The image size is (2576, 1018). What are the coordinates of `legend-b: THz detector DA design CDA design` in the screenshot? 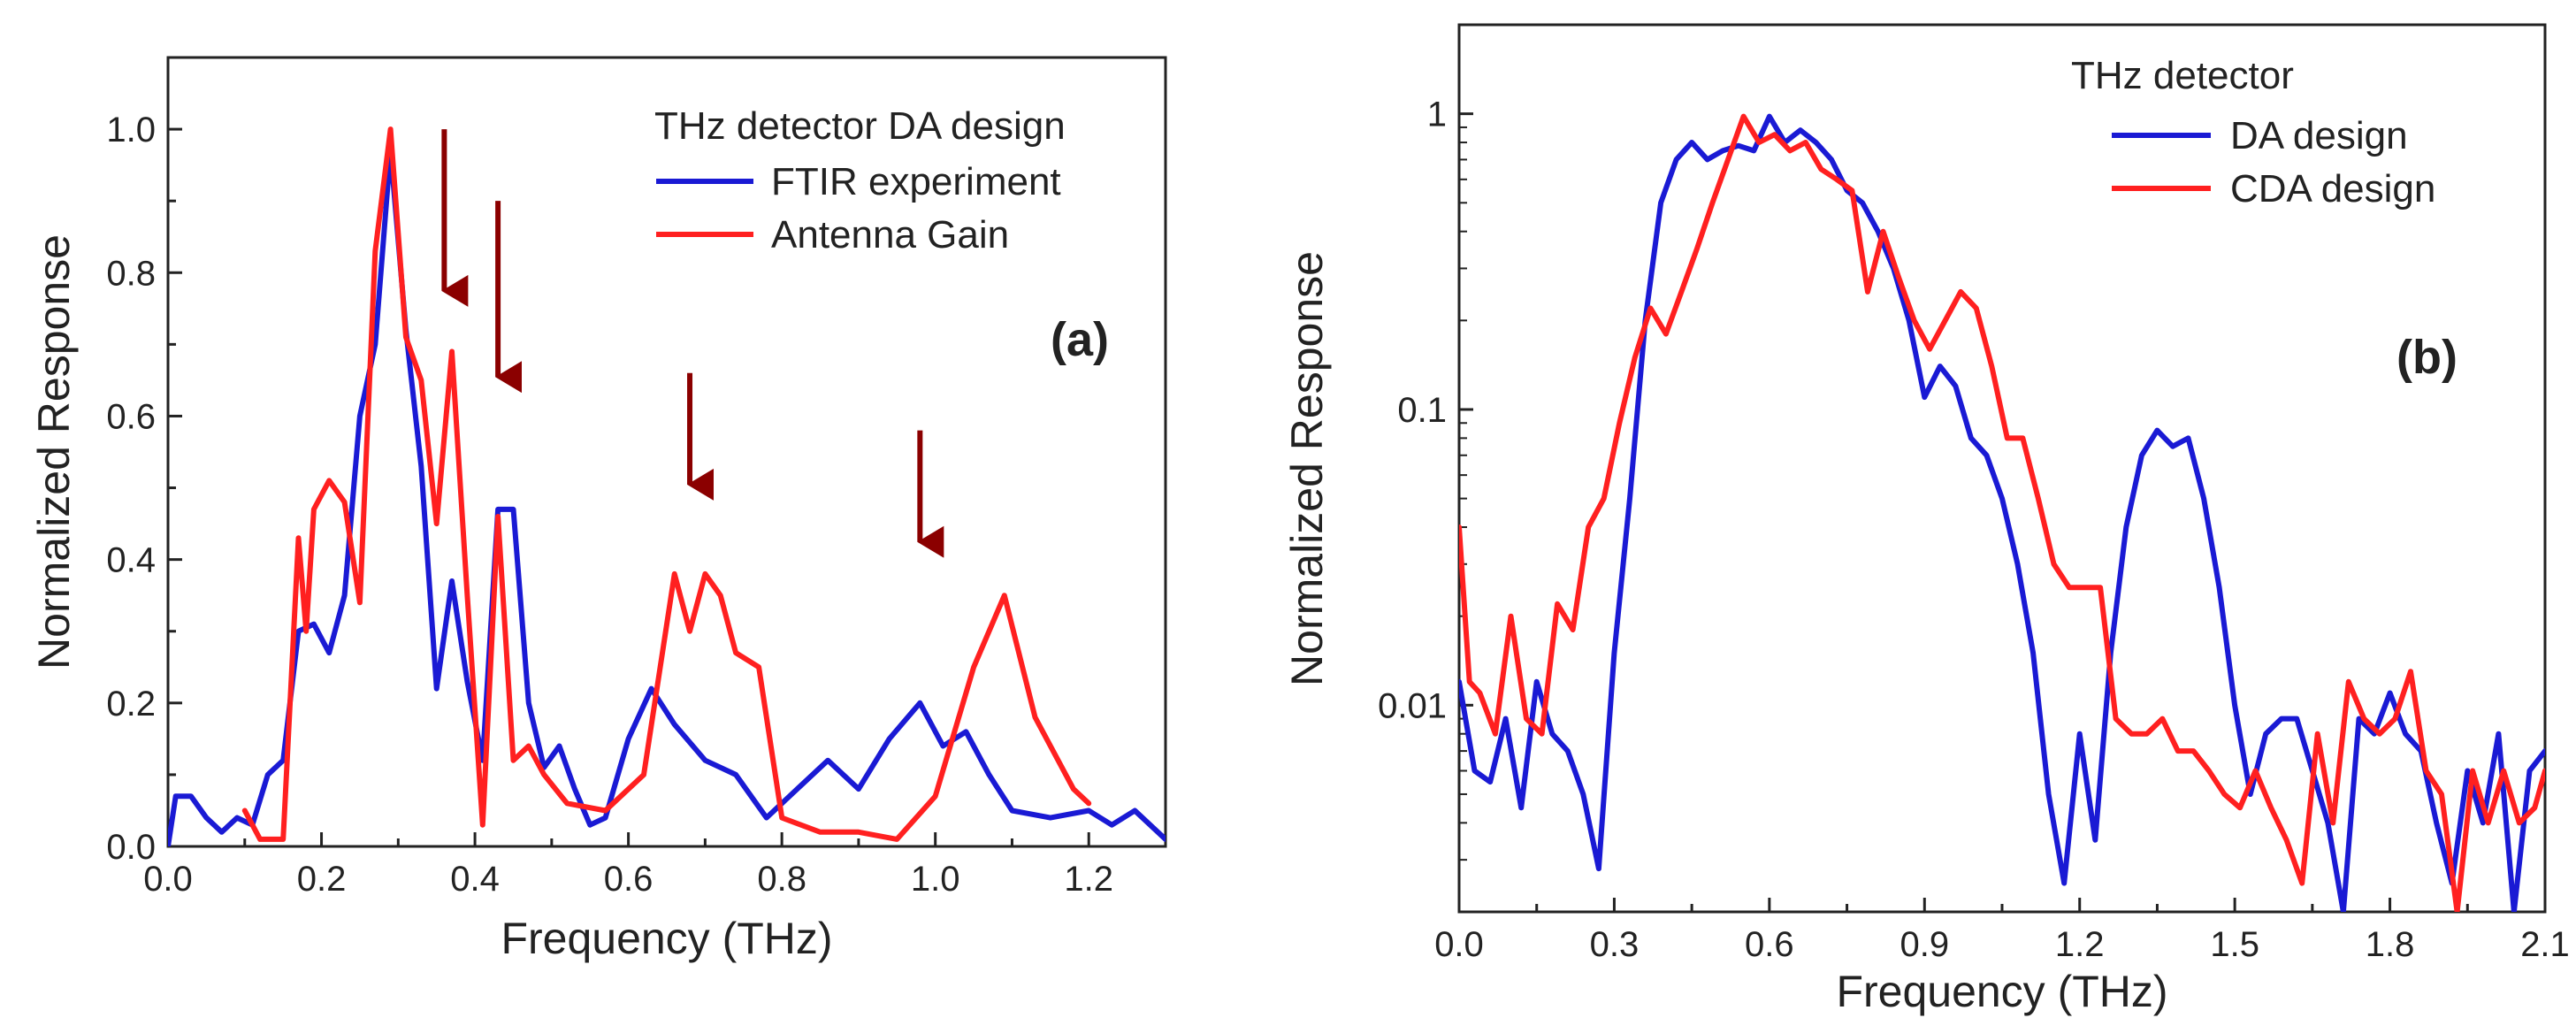 It's located at (2253, 132).